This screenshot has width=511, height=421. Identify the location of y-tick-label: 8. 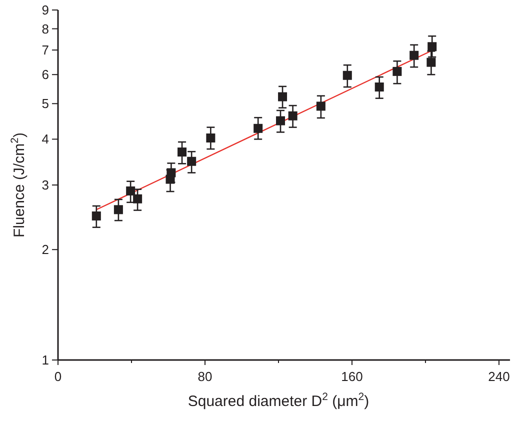
(45, 28).